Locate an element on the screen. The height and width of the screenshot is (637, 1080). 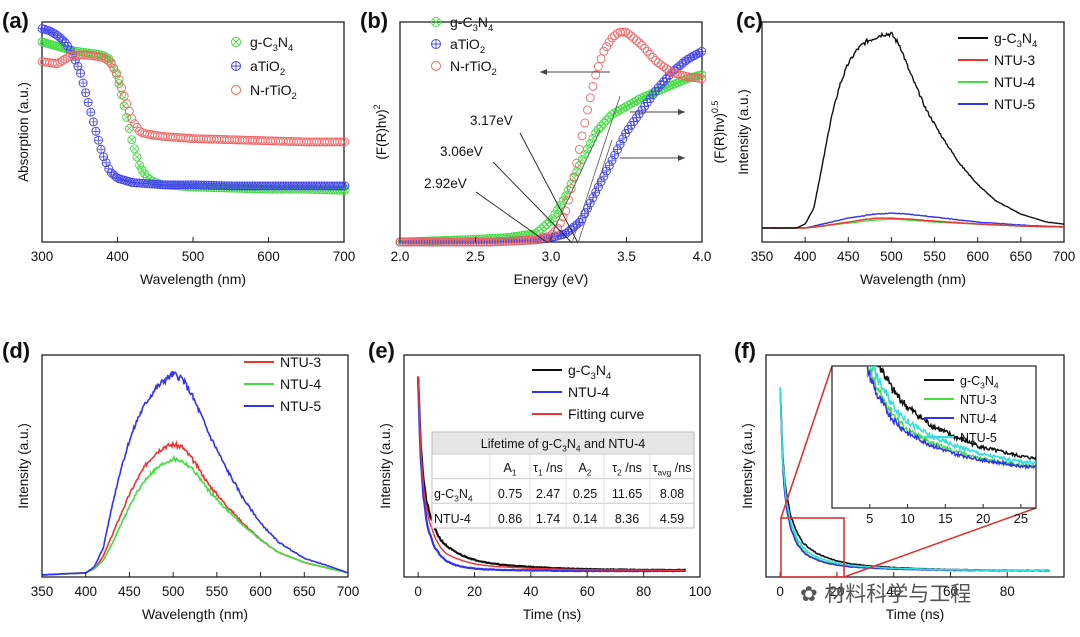
table-cell: 0.75 is located at coordinates (510, 494).